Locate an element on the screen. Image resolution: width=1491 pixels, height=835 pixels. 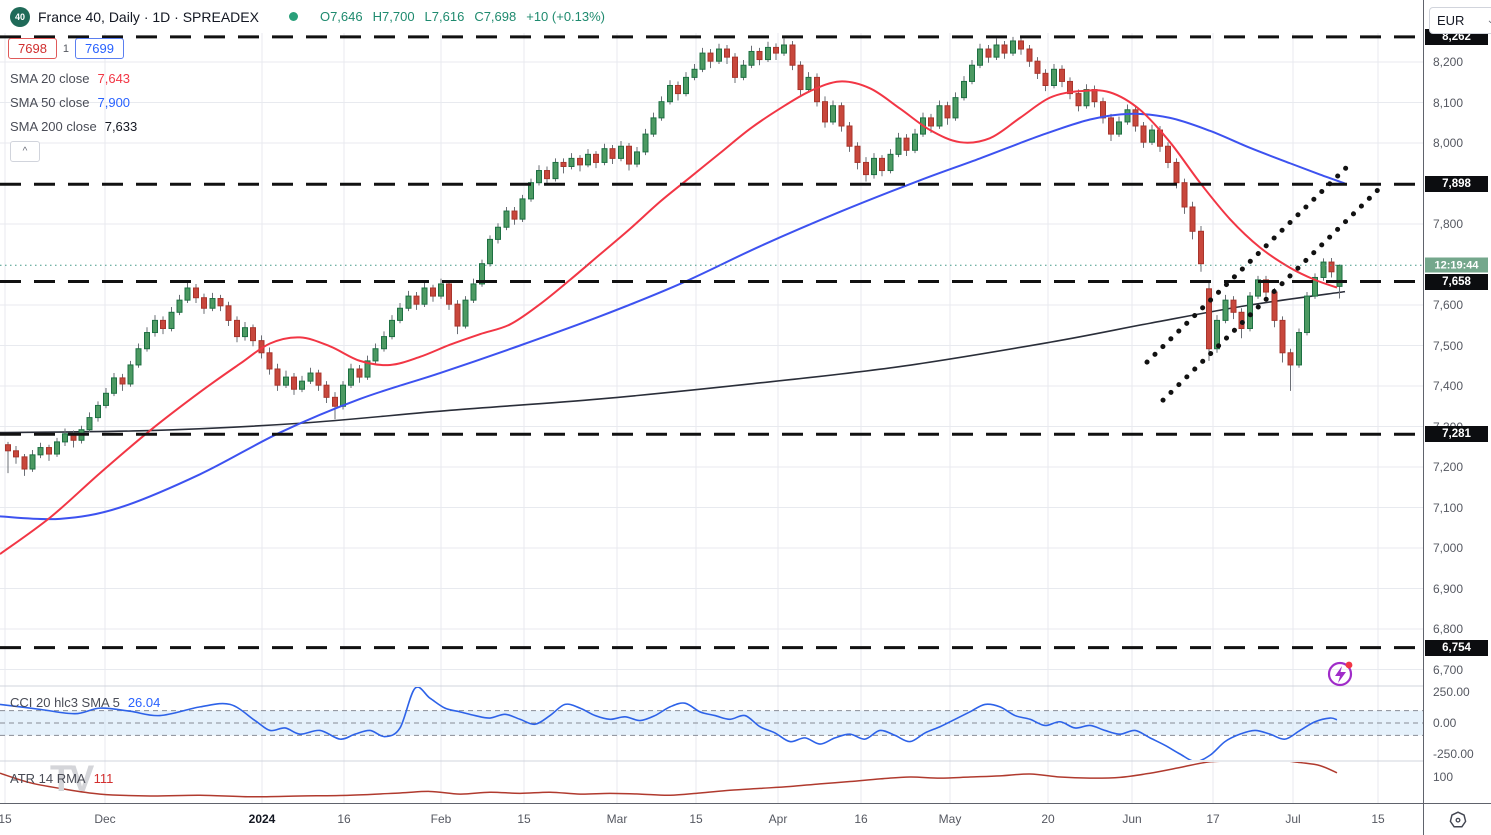
legend-label: SMA 50 close is located at coordinates (50, 102).